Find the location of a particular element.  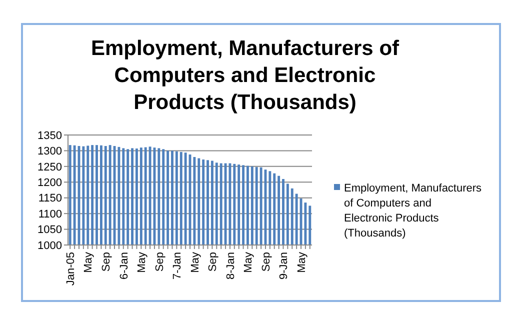

y-tick-label: 1150 is located at coordinates (50, 198).